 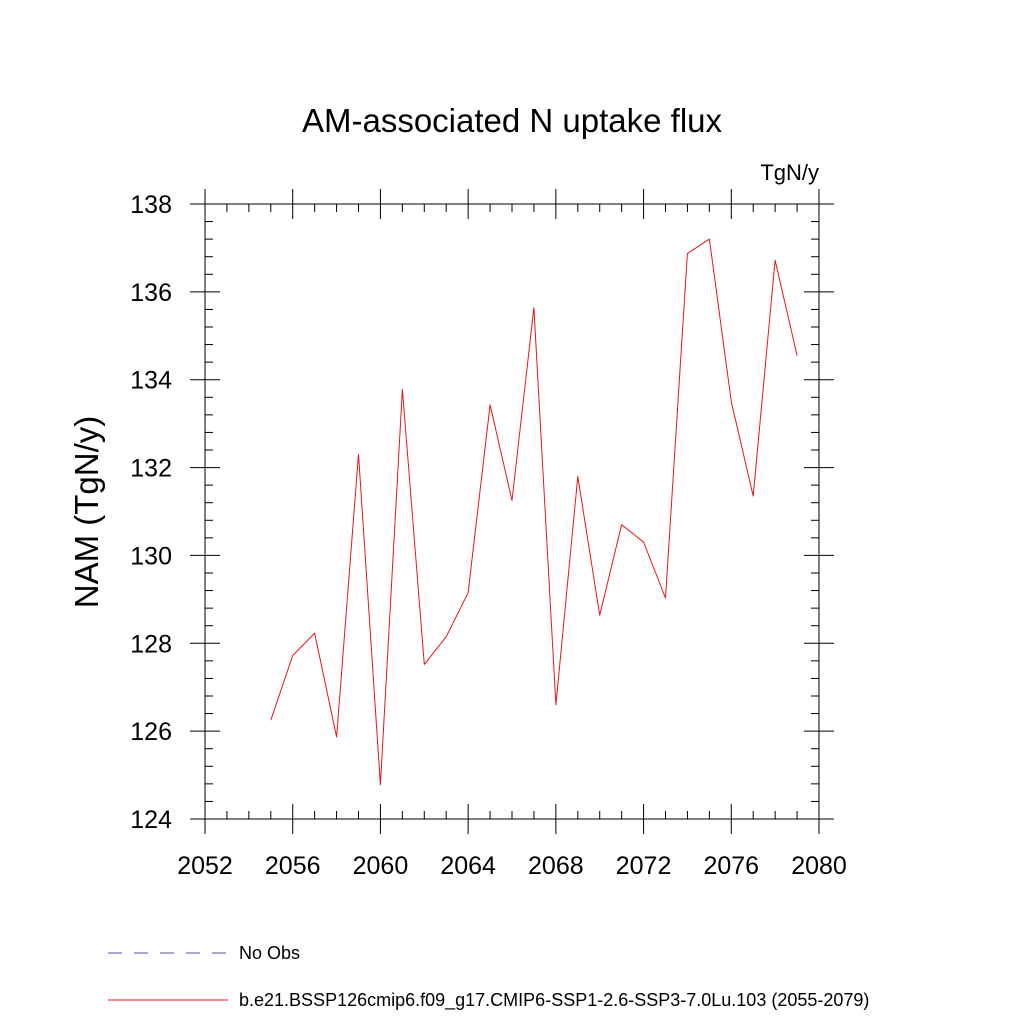 I want to click on x-tick-label: 2080, so click(x=819, y=866).